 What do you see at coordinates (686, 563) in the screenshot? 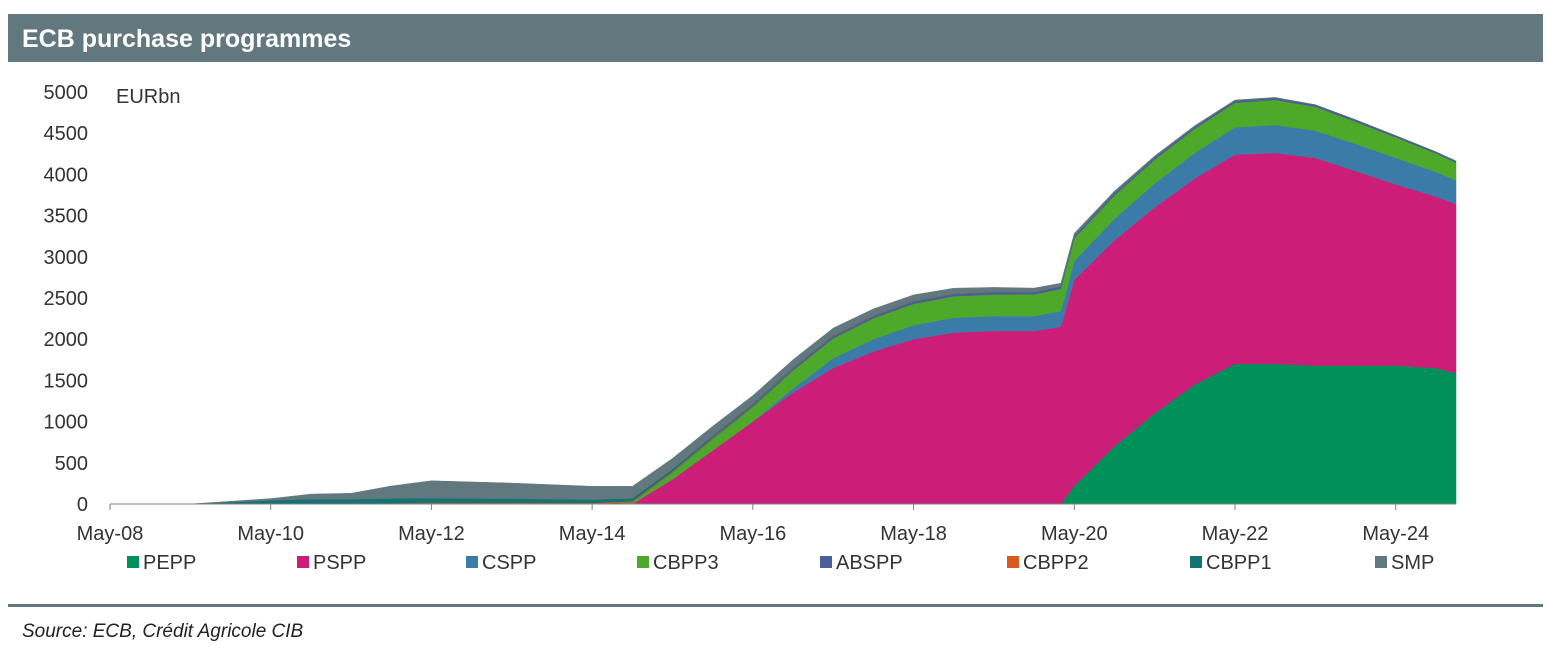
I see `legend-label: CBPP3` at bounding box center [686, 563].